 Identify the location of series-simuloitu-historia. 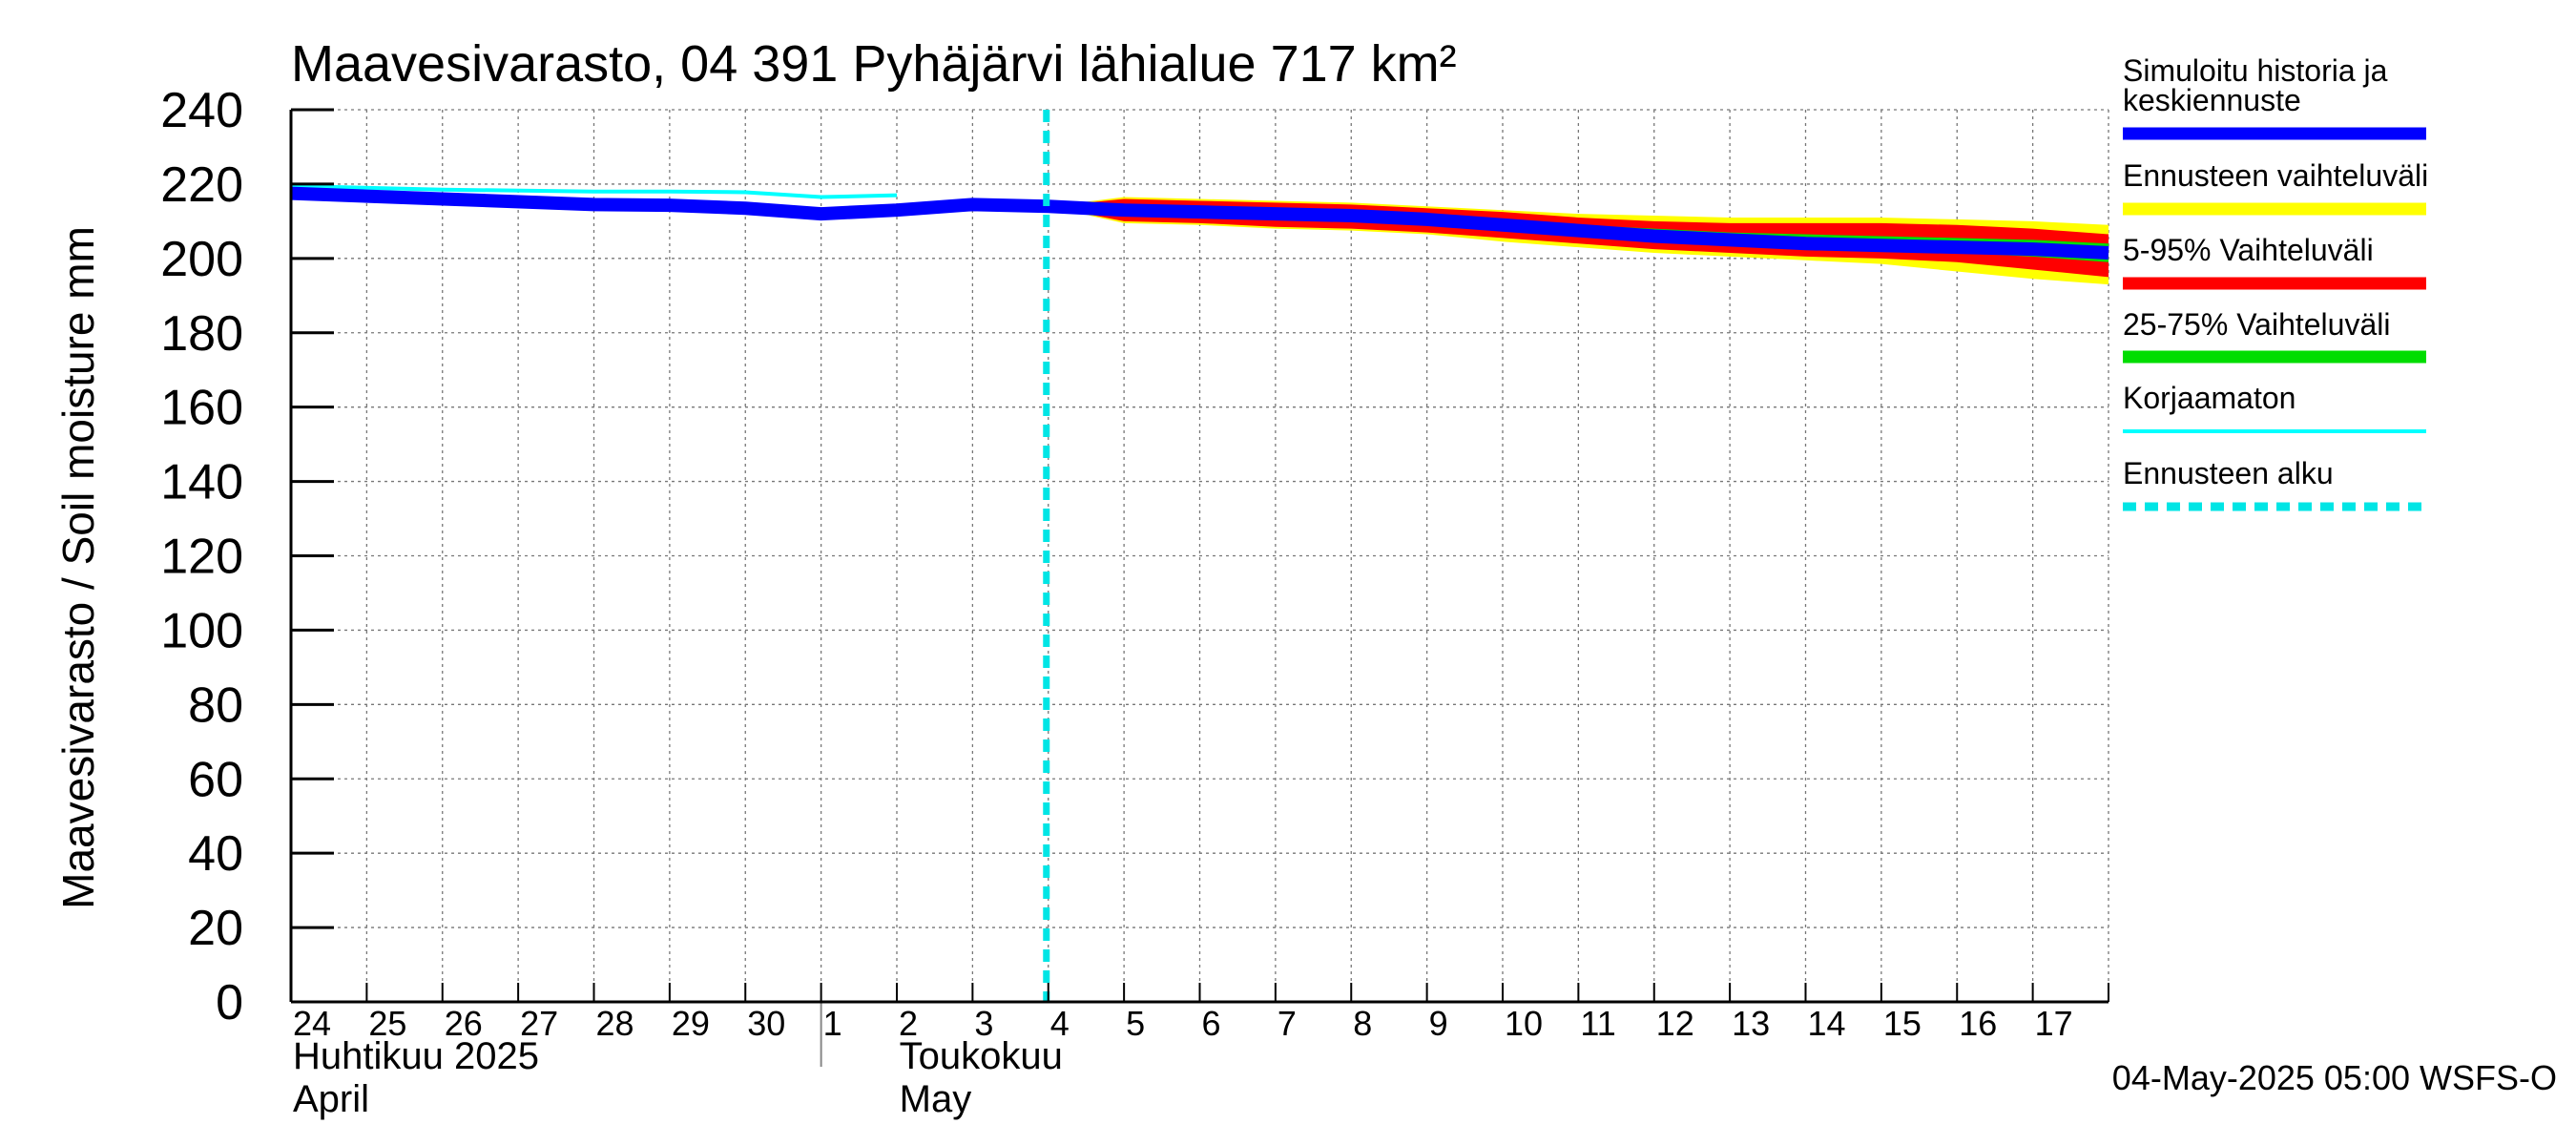
(1199, 223).